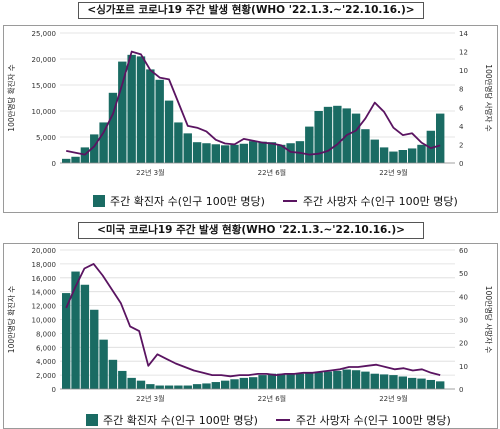 The image size is (500, 429). Describe the element at coordinates (463, 297) in the screenshot. I see `y-tick-label-right: 40` at that location.